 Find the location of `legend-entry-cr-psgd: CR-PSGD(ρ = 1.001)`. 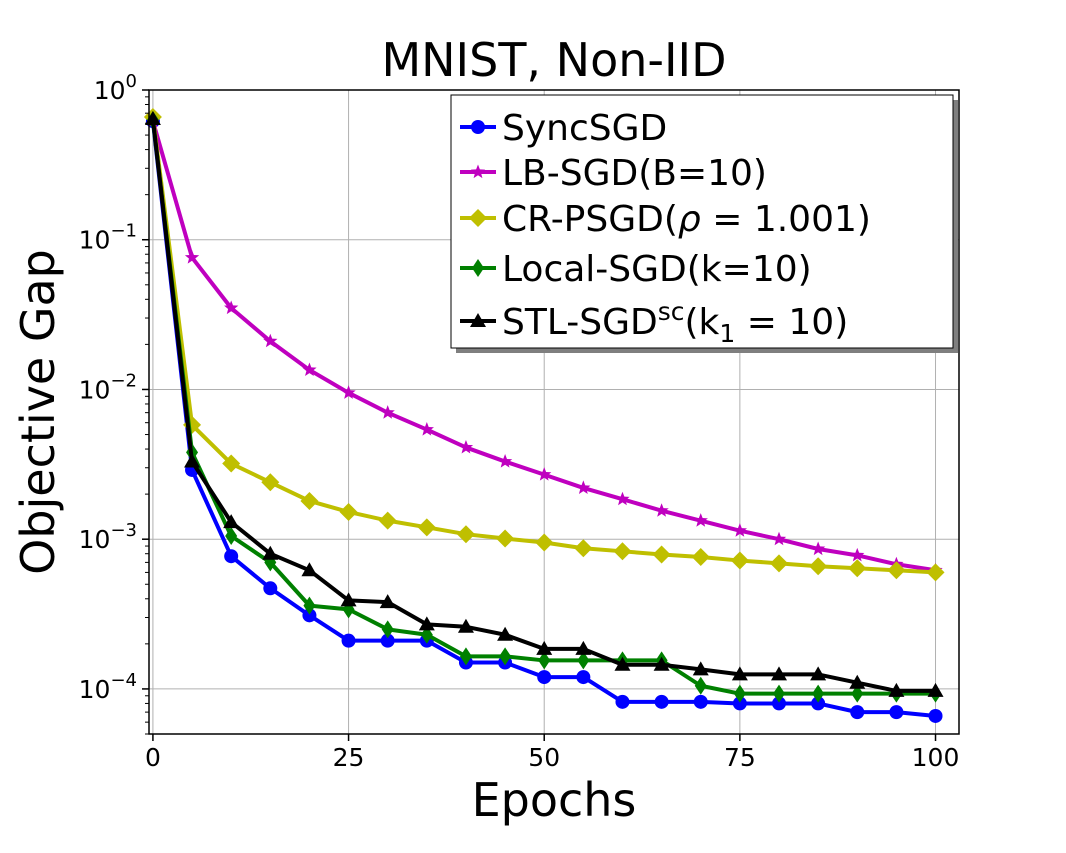

legend-entry-cr-psgd: CR-PSGD(ρ = 1.001) is located at coordinates (665, 219).